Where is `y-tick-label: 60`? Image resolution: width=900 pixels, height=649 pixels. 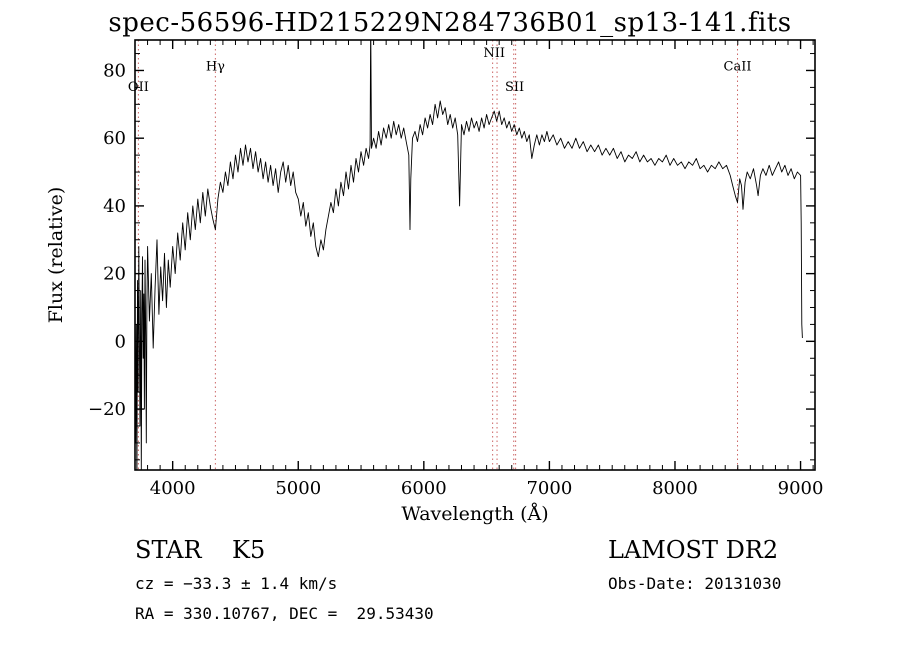 y-tick-label: 60 is located at coordinates (114, 138).